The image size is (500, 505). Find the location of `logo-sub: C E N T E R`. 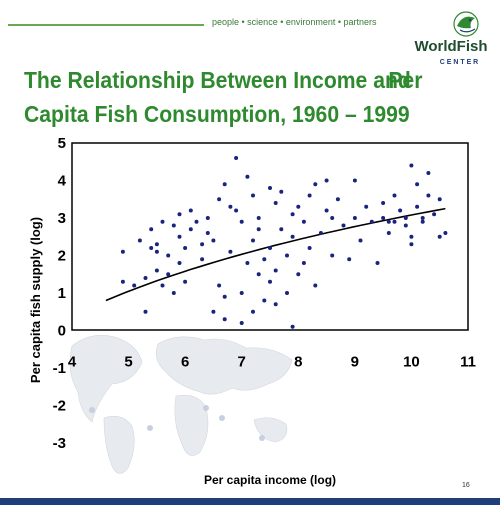

logo-sub: C E N T E R is located at coordinates (459, 62).